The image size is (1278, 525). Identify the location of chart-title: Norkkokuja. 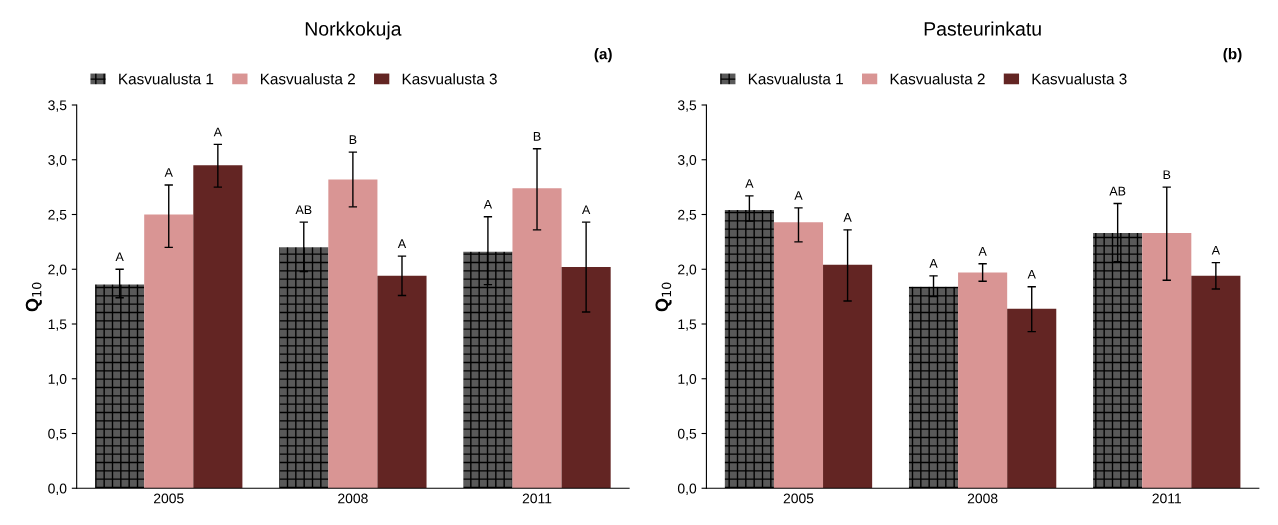
(353, 30).